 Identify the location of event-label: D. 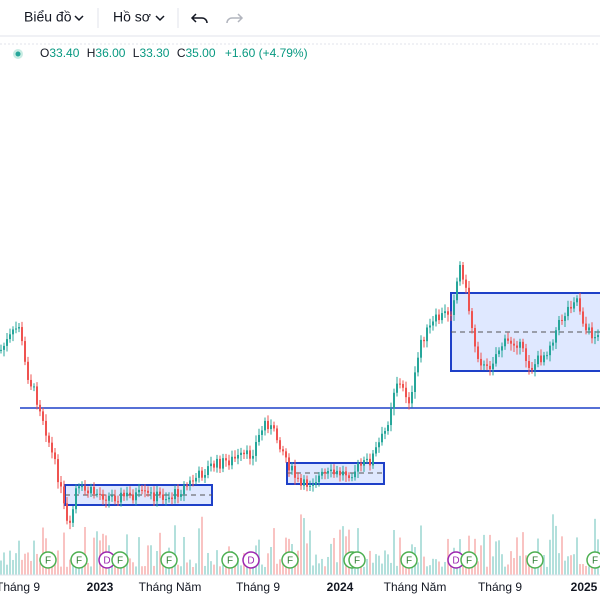
(250, 561).